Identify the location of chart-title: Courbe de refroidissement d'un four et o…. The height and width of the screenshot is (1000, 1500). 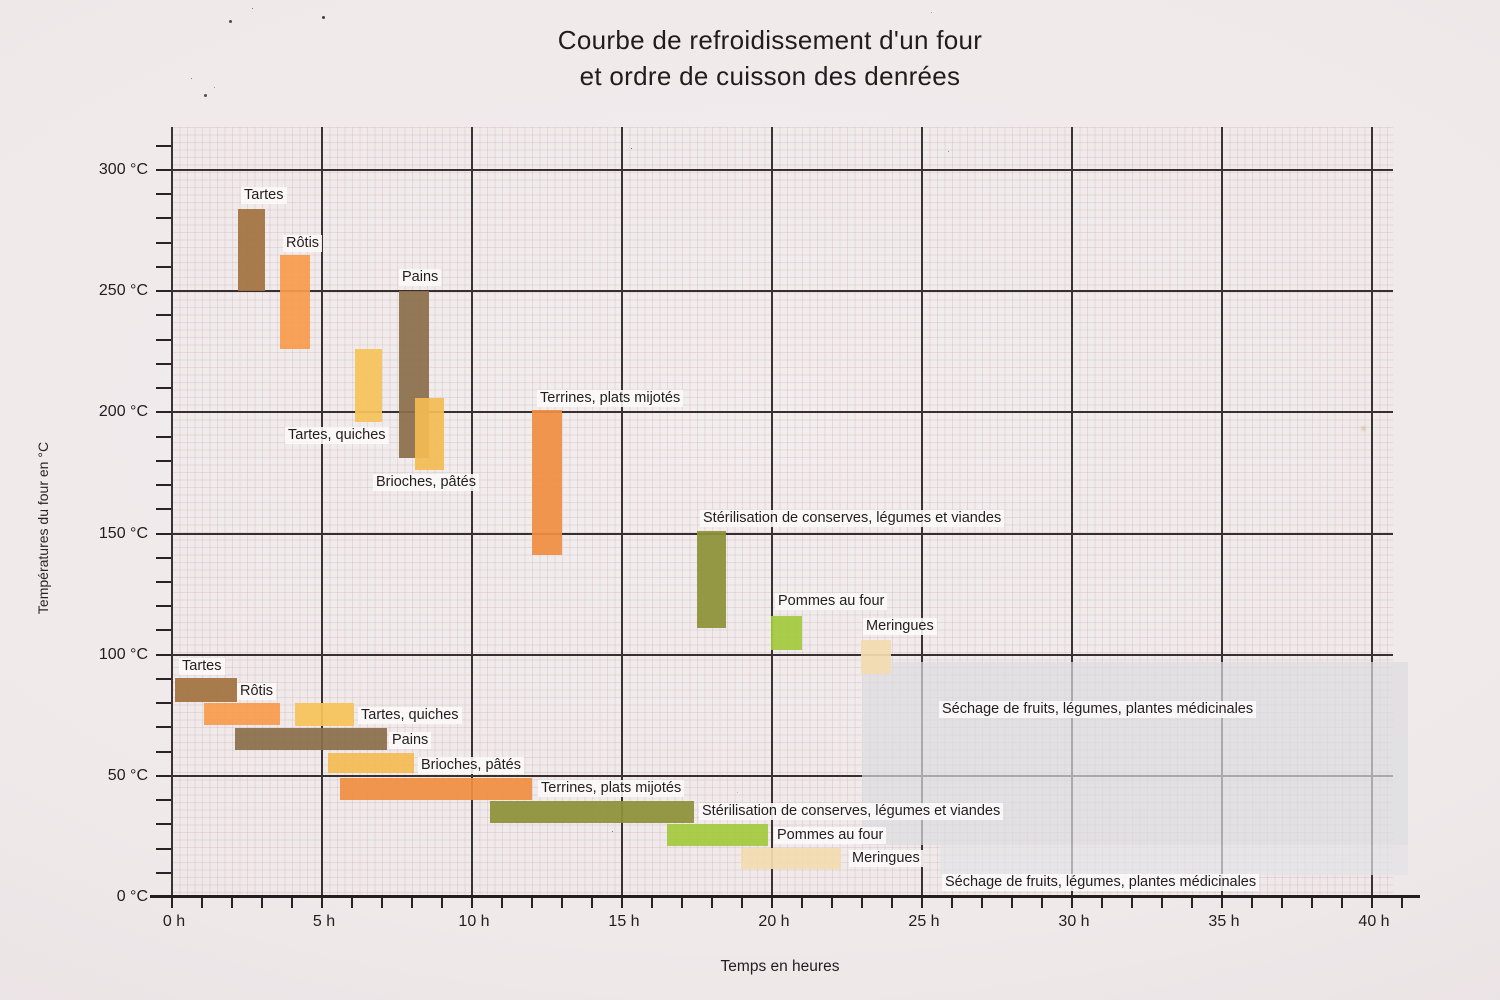
(770, 58).